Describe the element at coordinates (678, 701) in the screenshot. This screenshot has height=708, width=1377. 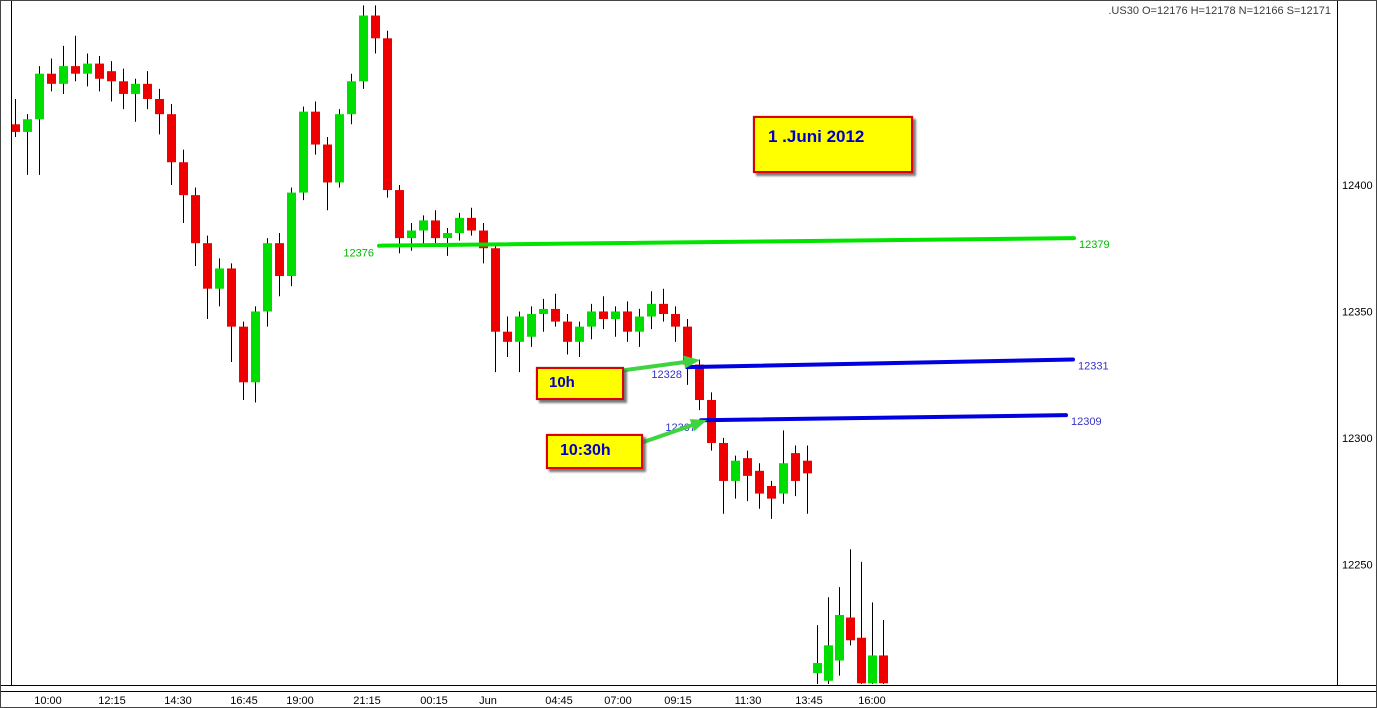
I see `time-axis-label: 09:15` at that location.